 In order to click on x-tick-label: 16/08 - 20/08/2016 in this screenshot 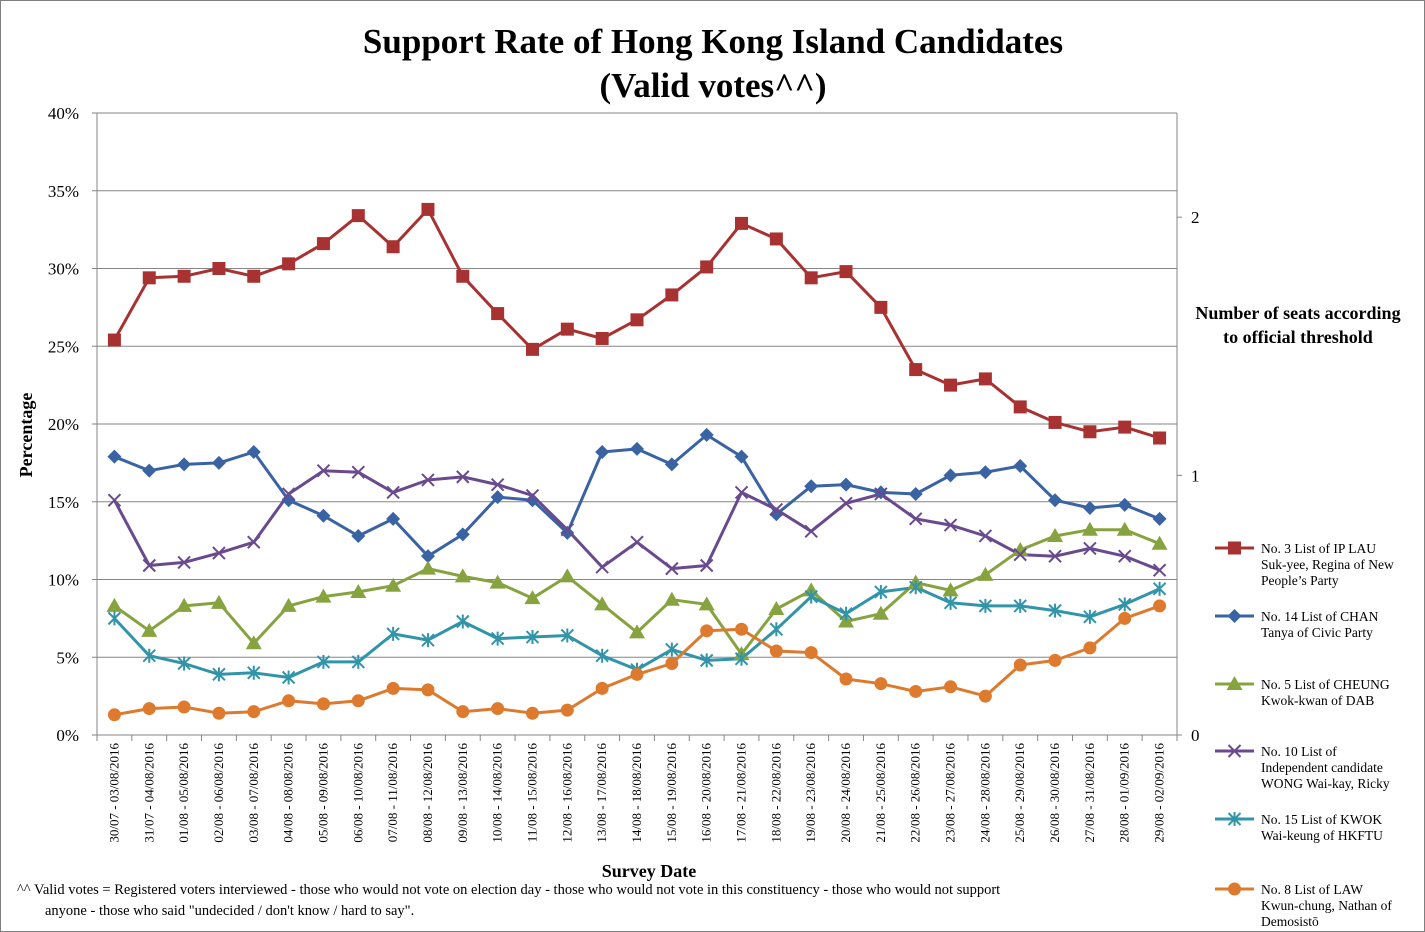, I will do `click(706, 793)`.